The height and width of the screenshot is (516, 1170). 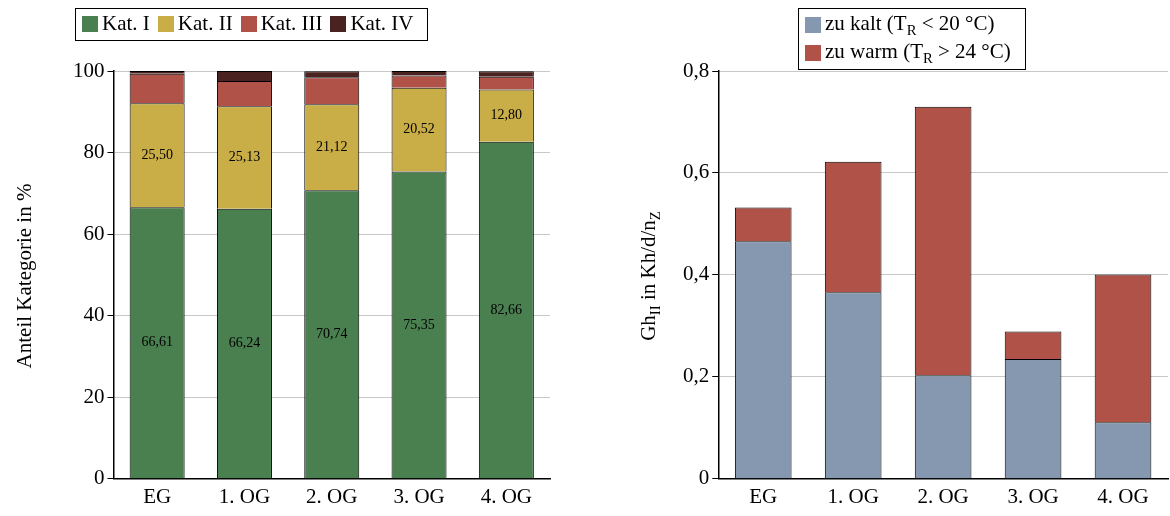 What do you see at coordinates (696, 171) in the screenshot?
I see `y-tick-label: 0,6` at bounding box center [696, 171].